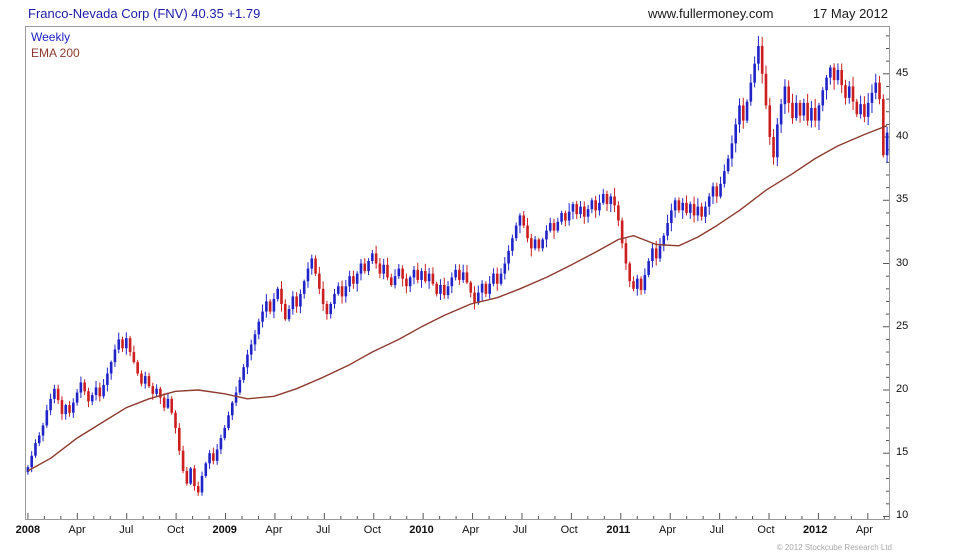  What do you see at coordinates (144, 13) in the screenshot?
I see `instrument-title: Franco-Nevada Corp (FNV) 40.35 +1.79` at bounding box center [144, 13].